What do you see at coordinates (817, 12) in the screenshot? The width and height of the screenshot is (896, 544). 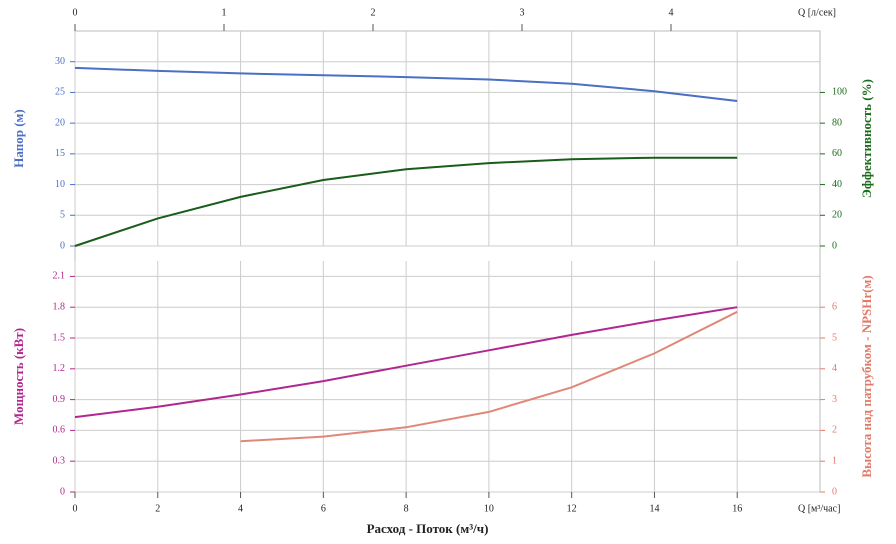 I see `x2-axis-unit: Q [л/сек]` at bounding box center [817, 12].